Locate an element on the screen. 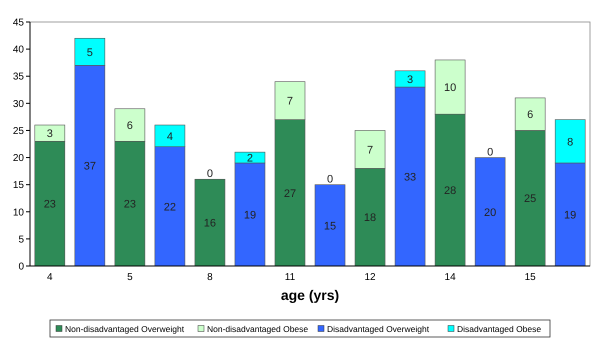 This screenshot has width=600, height=351. data-label: 8 is located at coordinates (570, 142).